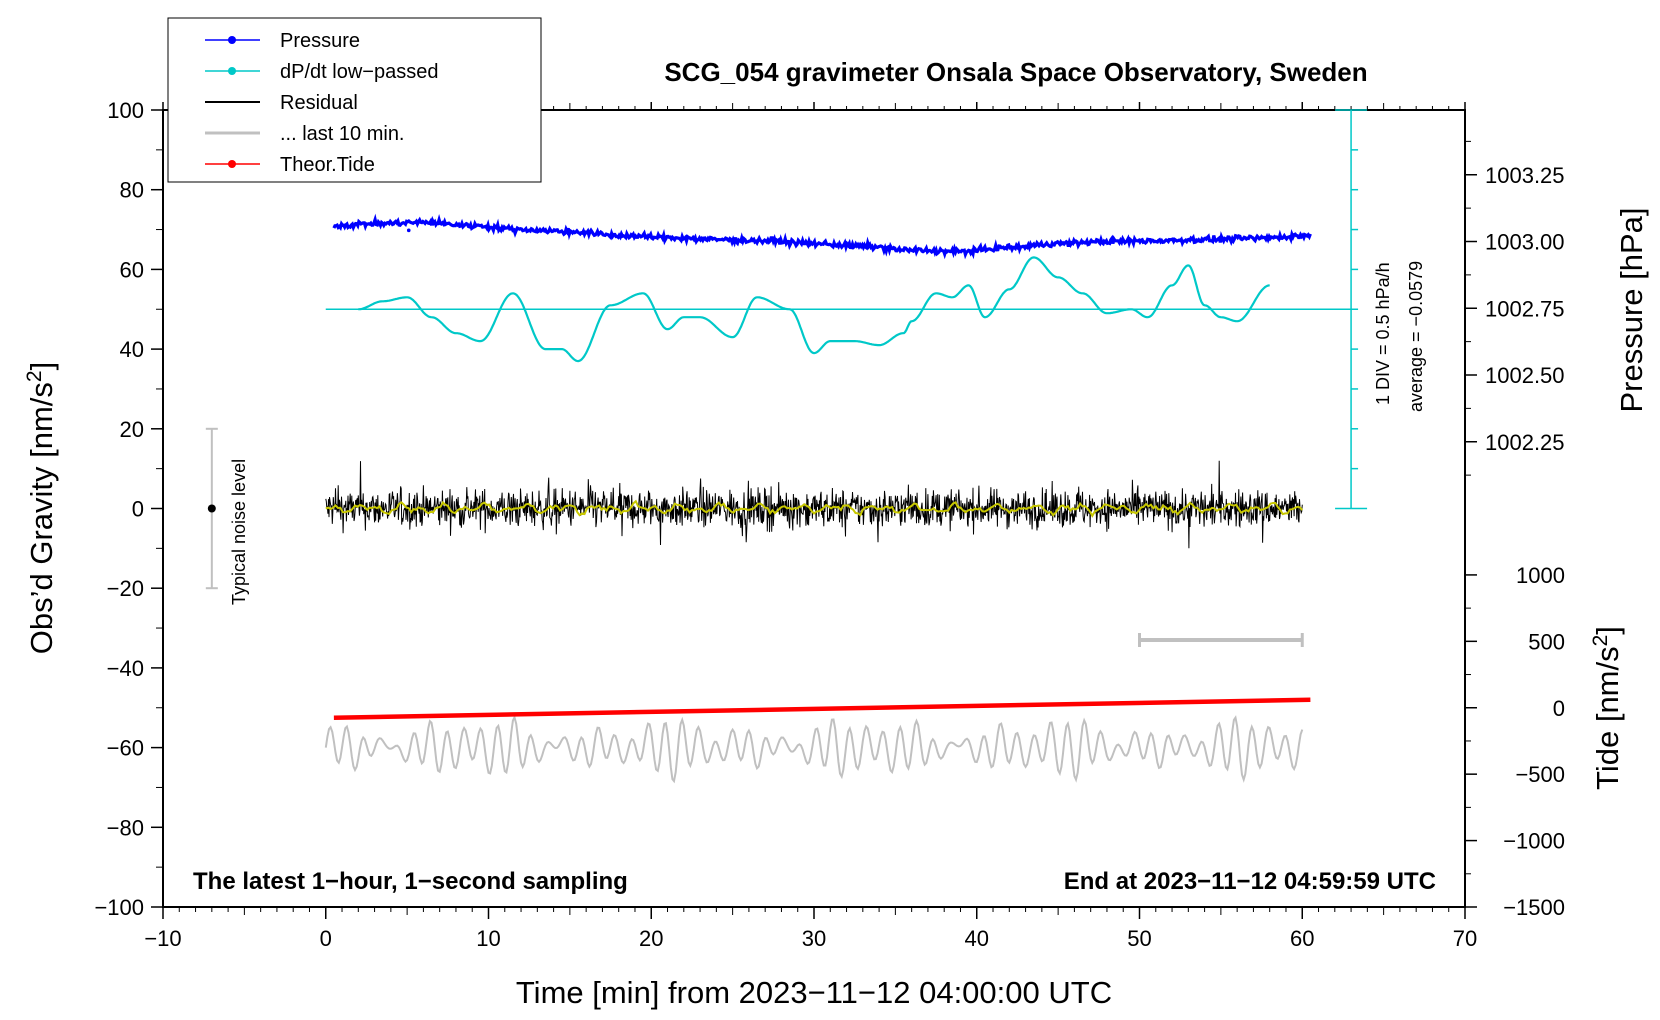  Describe the element at coordinates (1465, 938) in the screenshot. I see `x-tick-label: 70` at that location.